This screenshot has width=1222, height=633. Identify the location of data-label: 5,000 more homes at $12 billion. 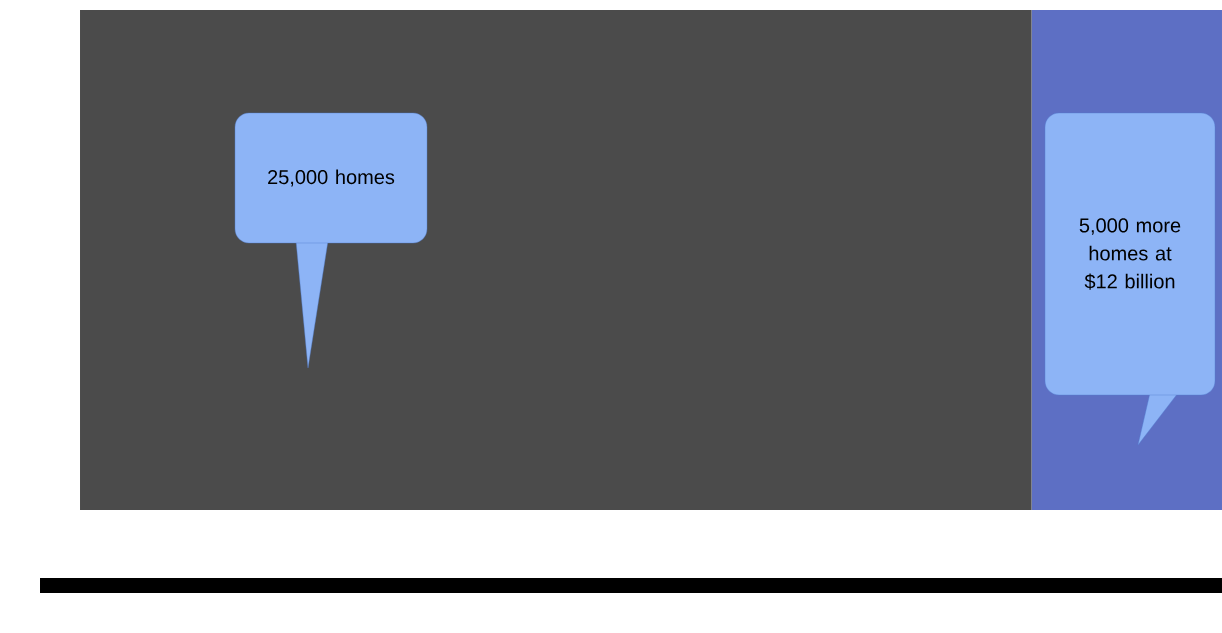
(1130, 254).